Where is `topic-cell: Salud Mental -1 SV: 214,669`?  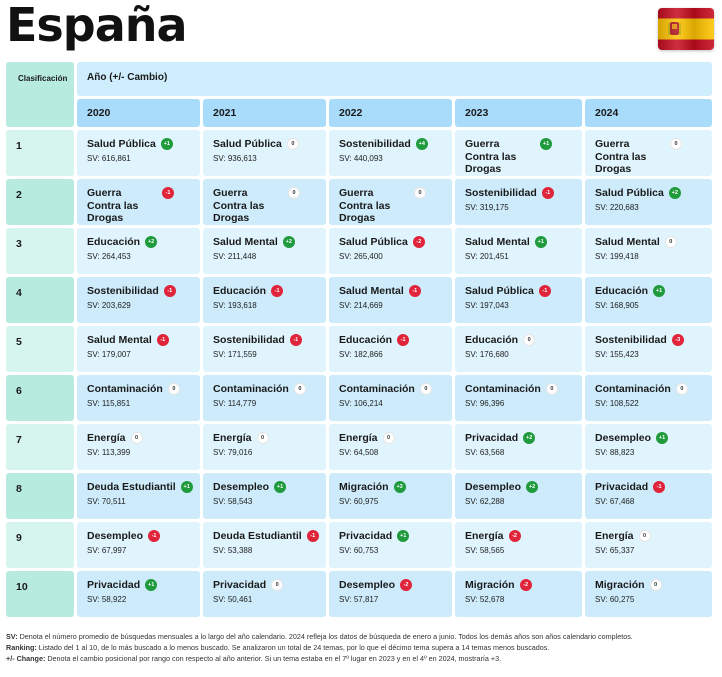 topic-cell: Salud Mental -1 SV: 214,669 is located at coordinates (390, 300).